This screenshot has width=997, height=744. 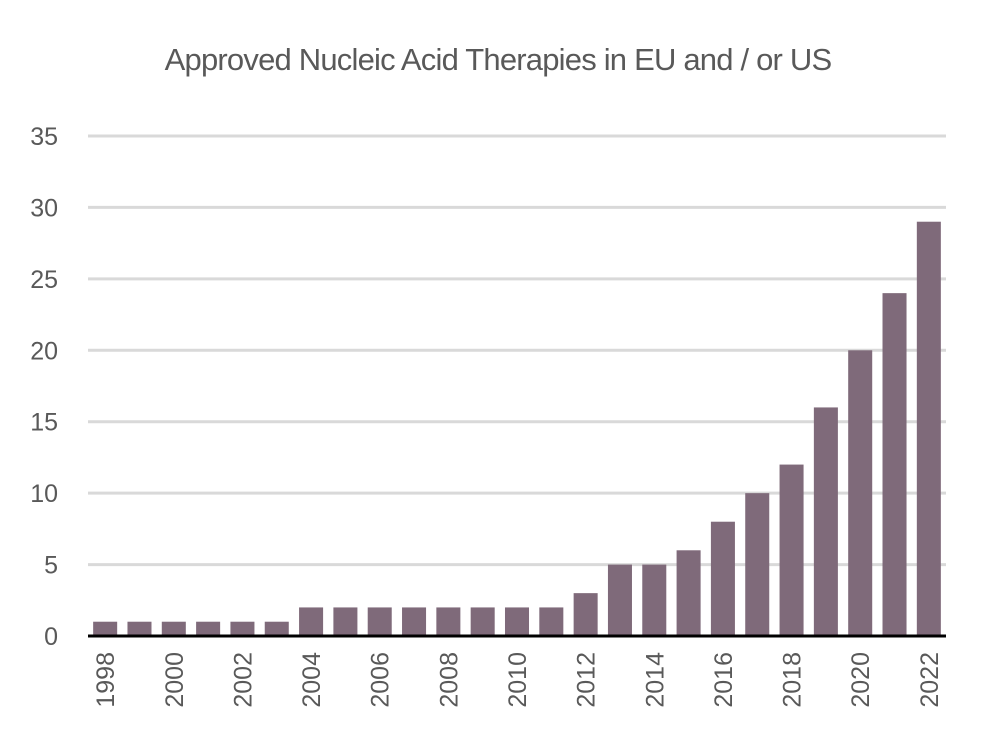 I want to click on x-tick-label: 2012, so click(x=587, y=680).